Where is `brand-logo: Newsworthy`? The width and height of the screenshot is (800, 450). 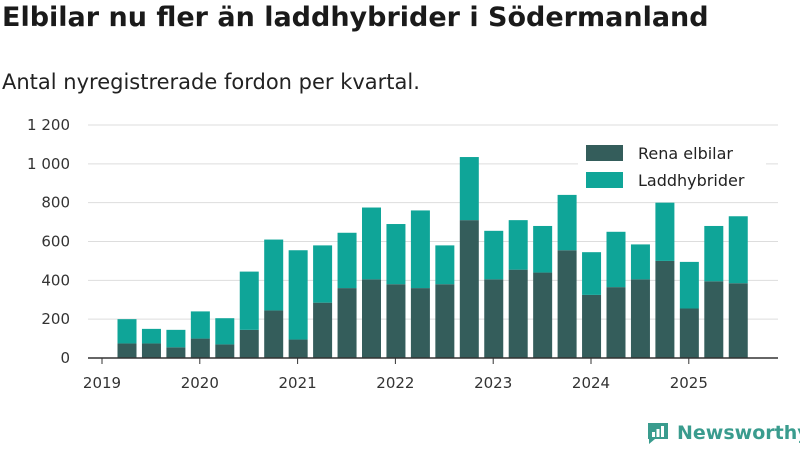
brand-logo: Newsworthy is located at coordinates (722, 433).